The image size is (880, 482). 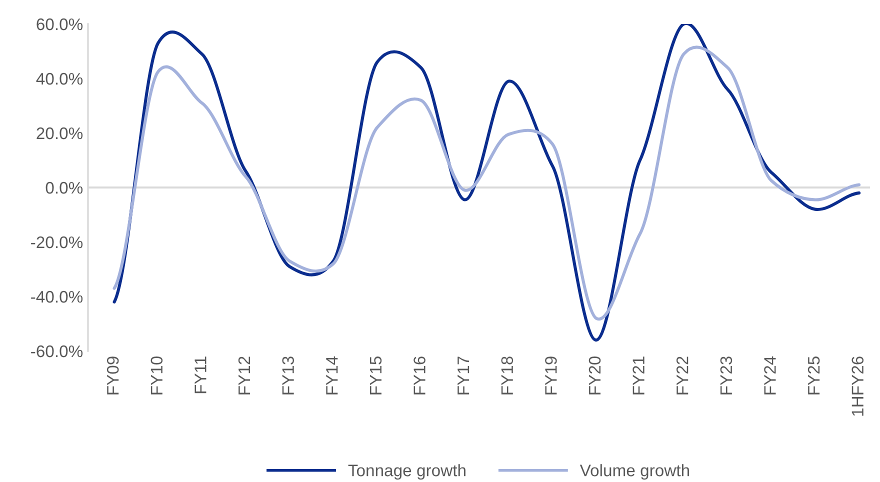 I want to click on x-tick-label: FY13, so click(x=288, y=375).